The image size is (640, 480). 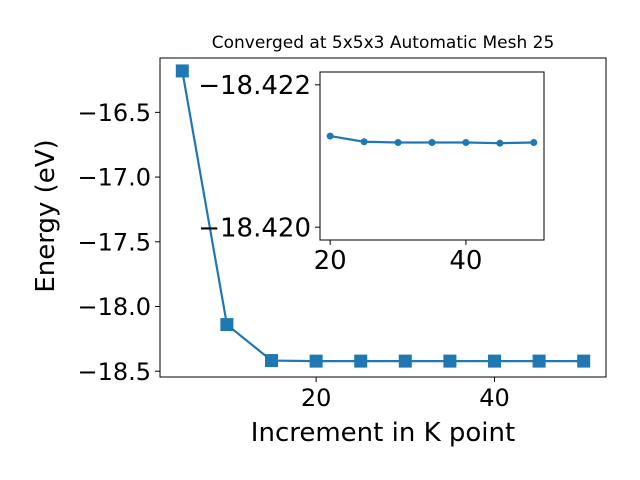 What do you see at coordinates (114, 178) in the screenshot?
I see `main-y-tick-label: −17.0` at bounding box center [114, 178].